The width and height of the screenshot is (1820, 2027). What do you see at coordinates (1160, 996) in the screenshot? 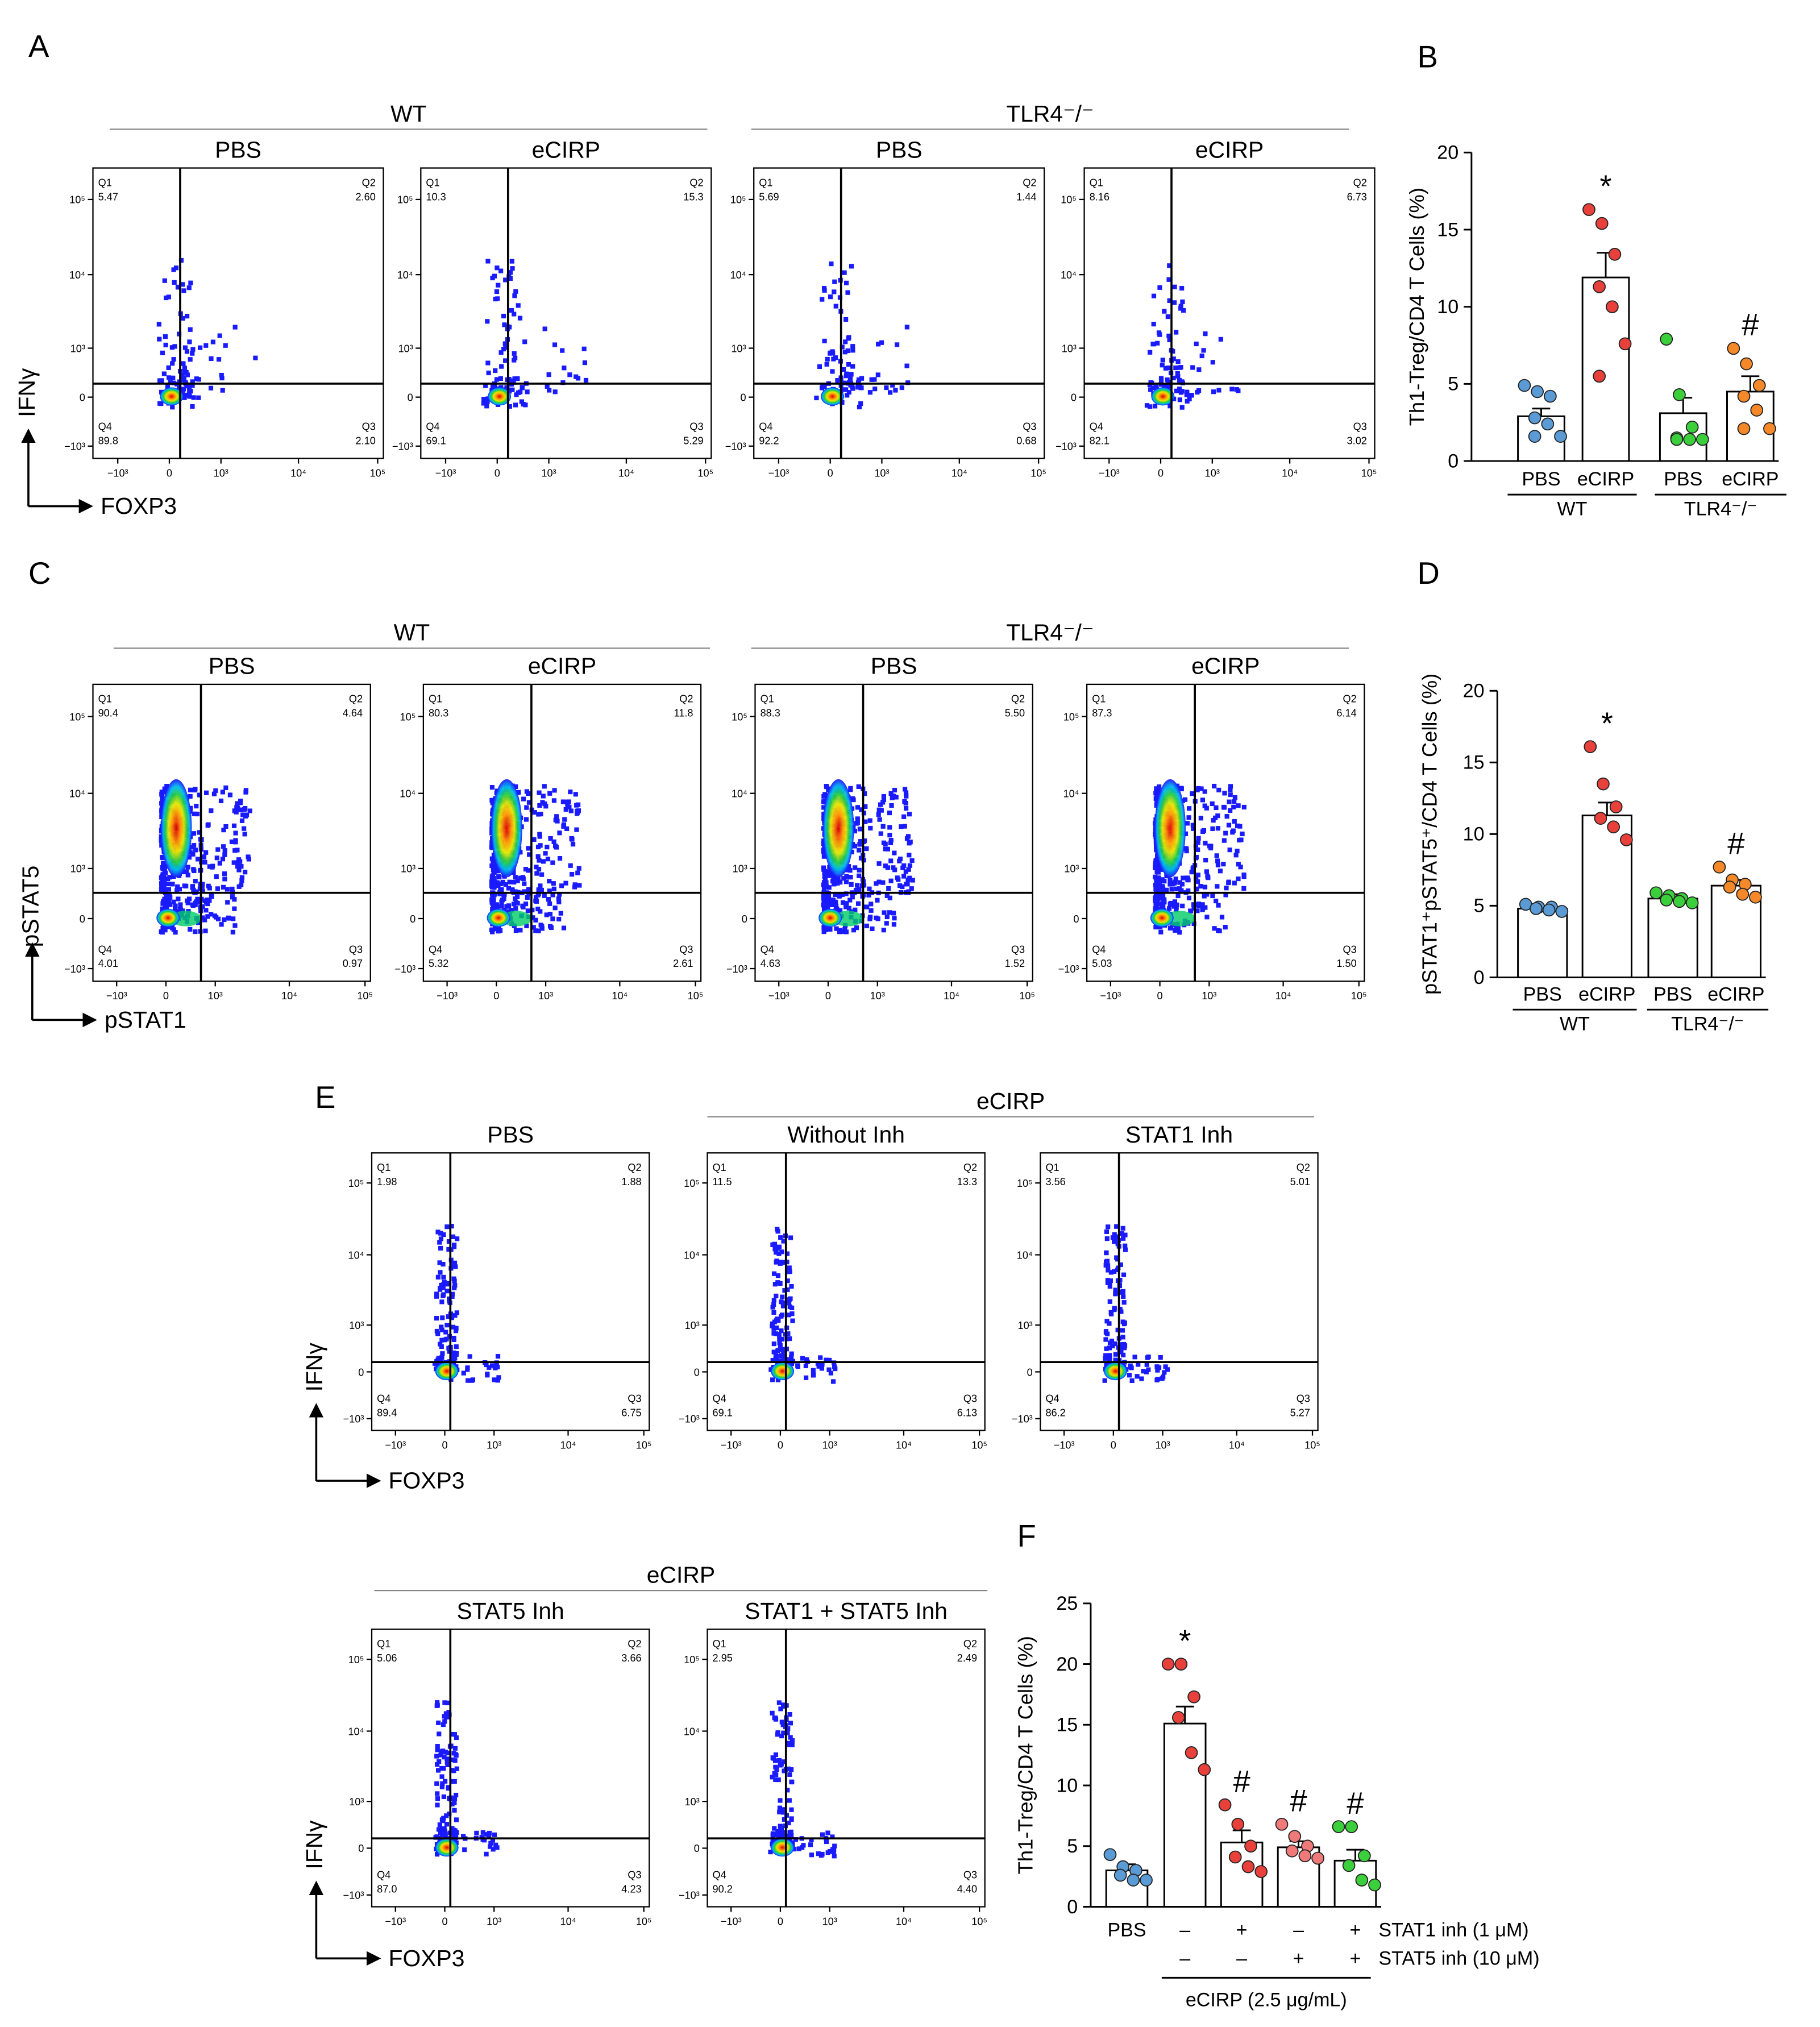
I see `x-tick-label: 0` at bounding box center [1160, 996].